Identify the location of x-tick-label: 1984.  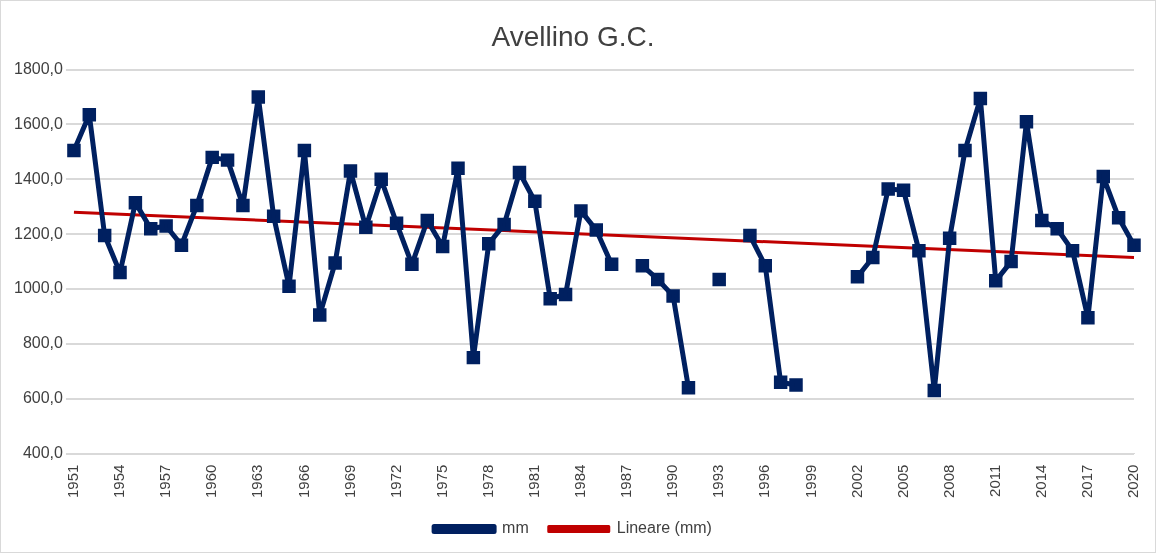
(580, 481).